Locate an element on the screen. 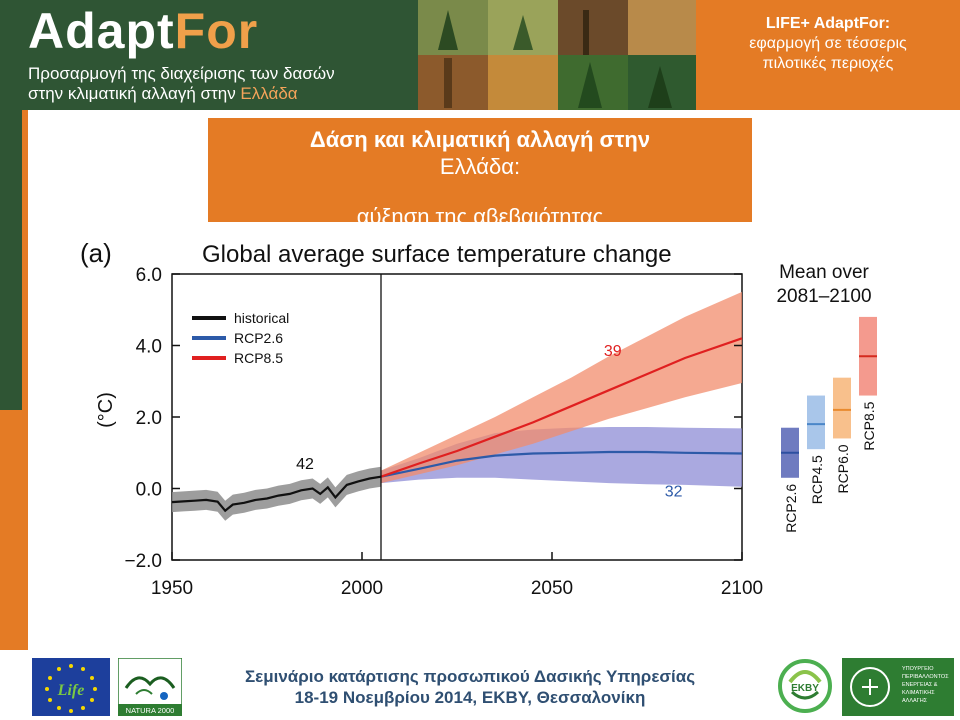  brand-subtitle-line1: Προσαρμογή της διαχείρισης των δασών is located at coordinates (181, 73).